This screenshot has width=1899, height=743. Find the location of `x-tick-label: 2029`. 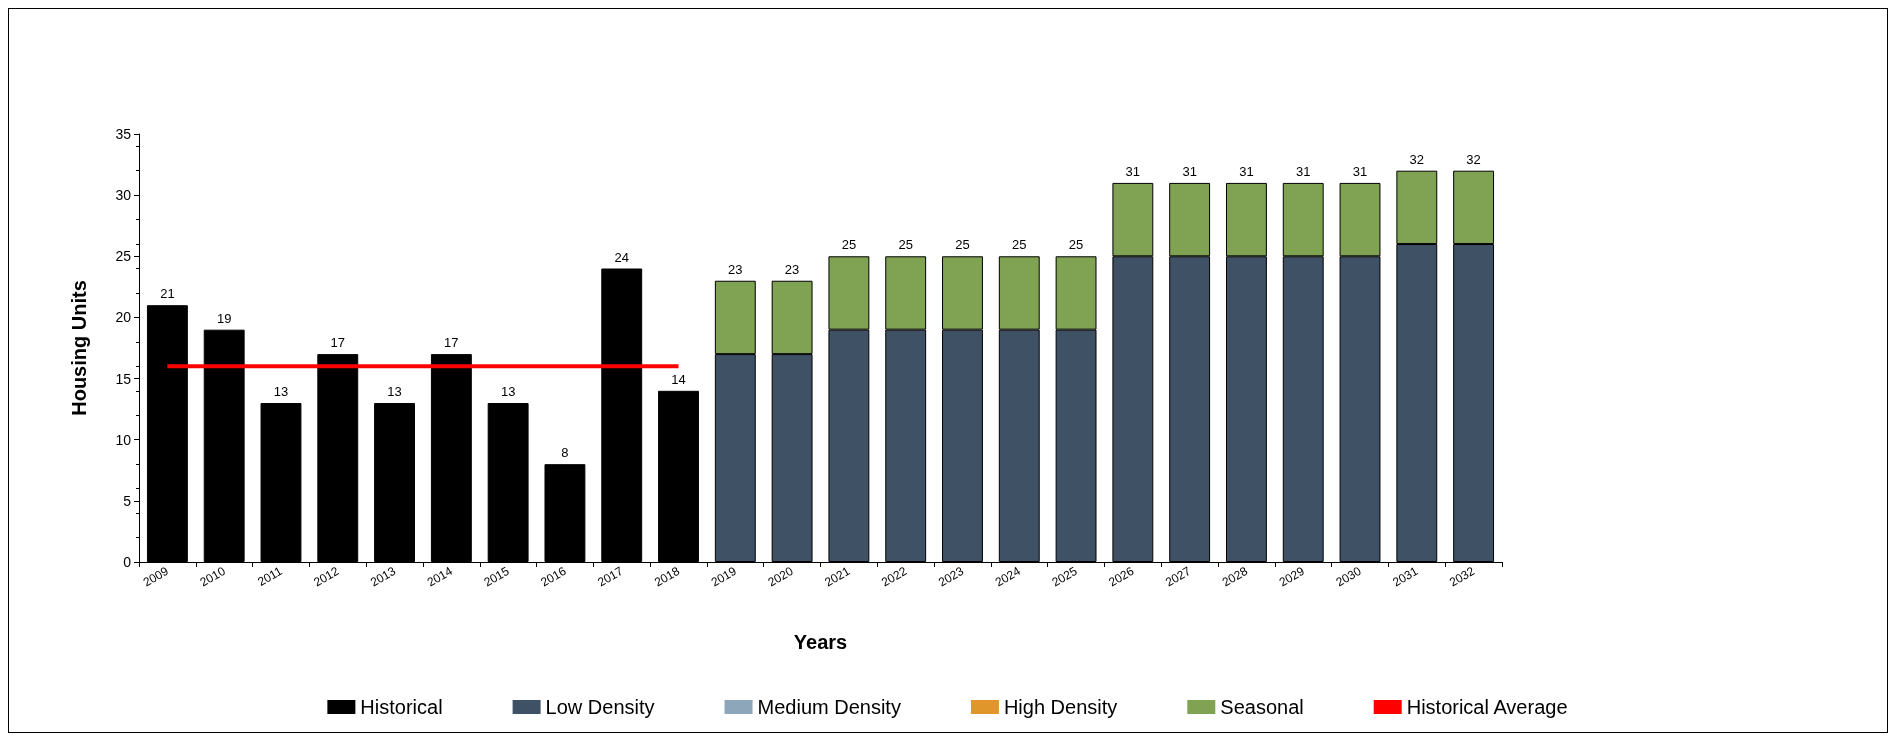

x-tick-label: 2029 is located at coordinates (1292, 576).